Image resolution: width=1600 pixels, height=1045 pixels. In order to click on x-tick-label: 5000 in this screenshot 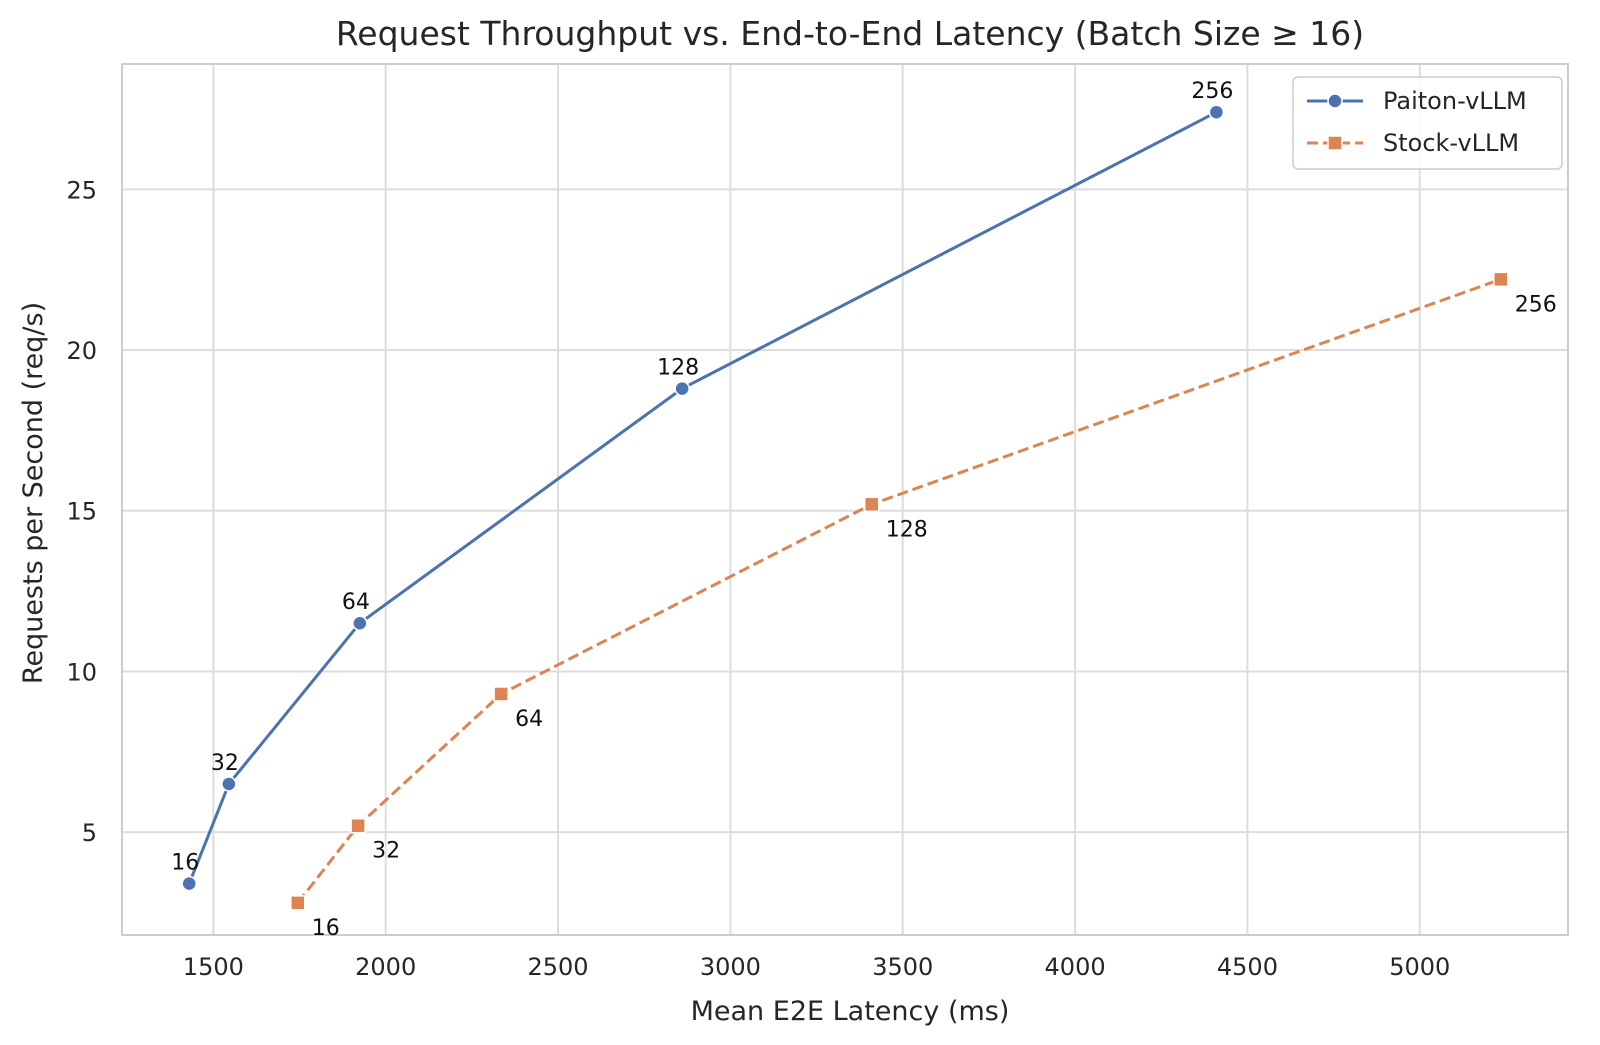, I will do `click(1419, 967)`.